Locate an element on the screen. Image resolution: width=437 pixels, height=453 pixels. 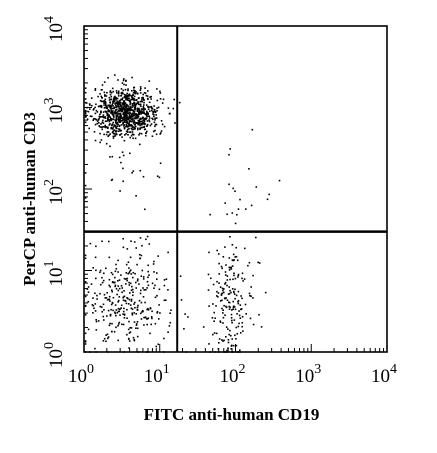
x-tick-label: 104 is located at coordinates (384, 374).